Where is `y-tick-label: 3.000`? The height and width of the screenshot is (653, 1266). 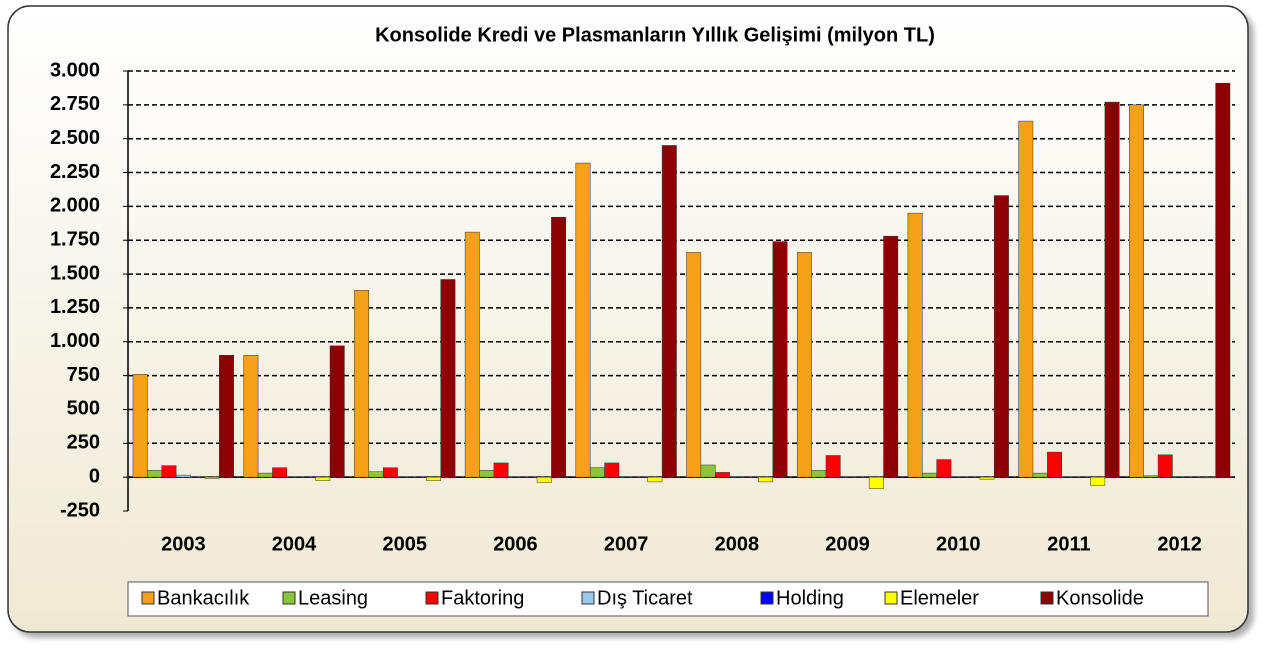
y-tick-label: 3.000 is located at coordinates (75, 70).